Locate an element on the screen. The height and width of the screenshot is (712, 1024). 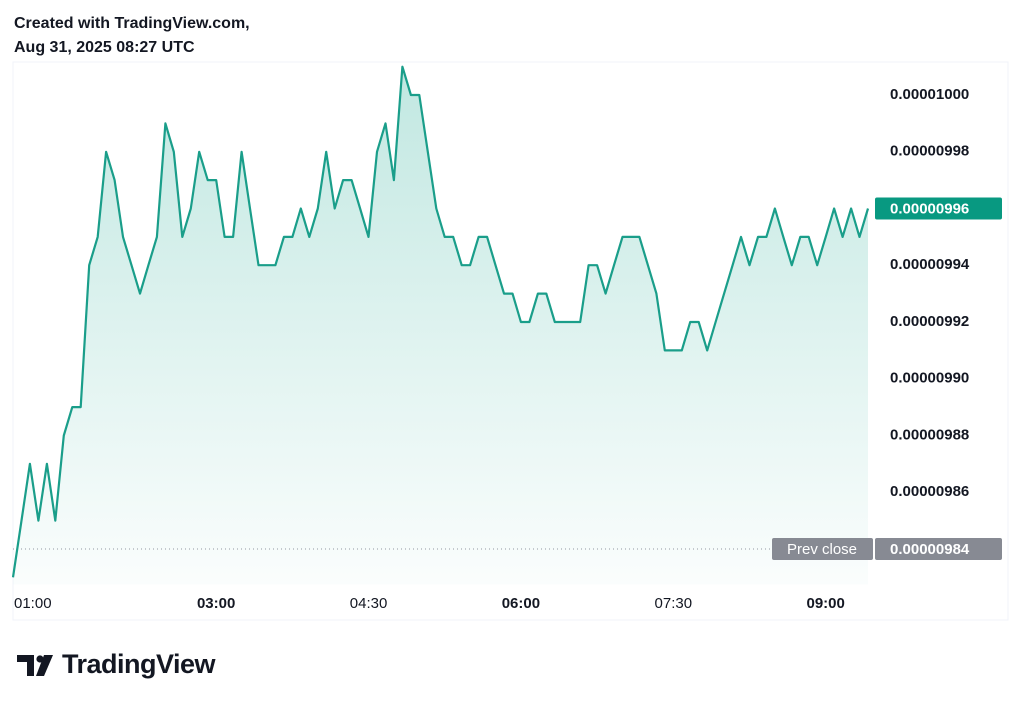
x-tick-label: 09:00 is located at coordinates (825, 603).